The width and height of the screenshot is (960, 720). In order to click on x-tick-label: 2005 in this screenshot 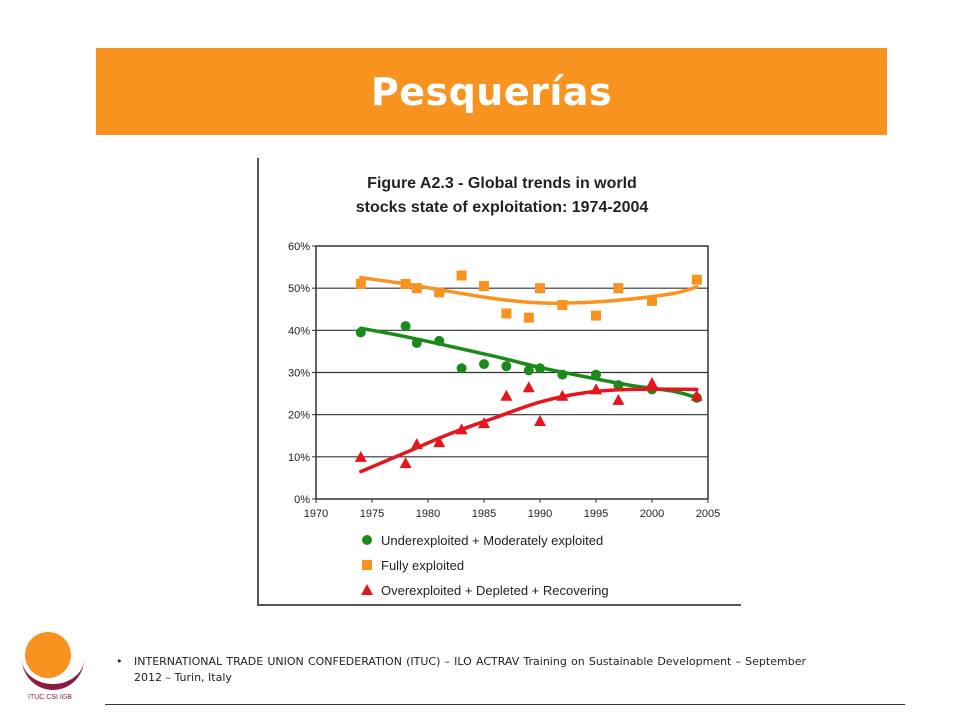, I will do `click(708, 514)`.